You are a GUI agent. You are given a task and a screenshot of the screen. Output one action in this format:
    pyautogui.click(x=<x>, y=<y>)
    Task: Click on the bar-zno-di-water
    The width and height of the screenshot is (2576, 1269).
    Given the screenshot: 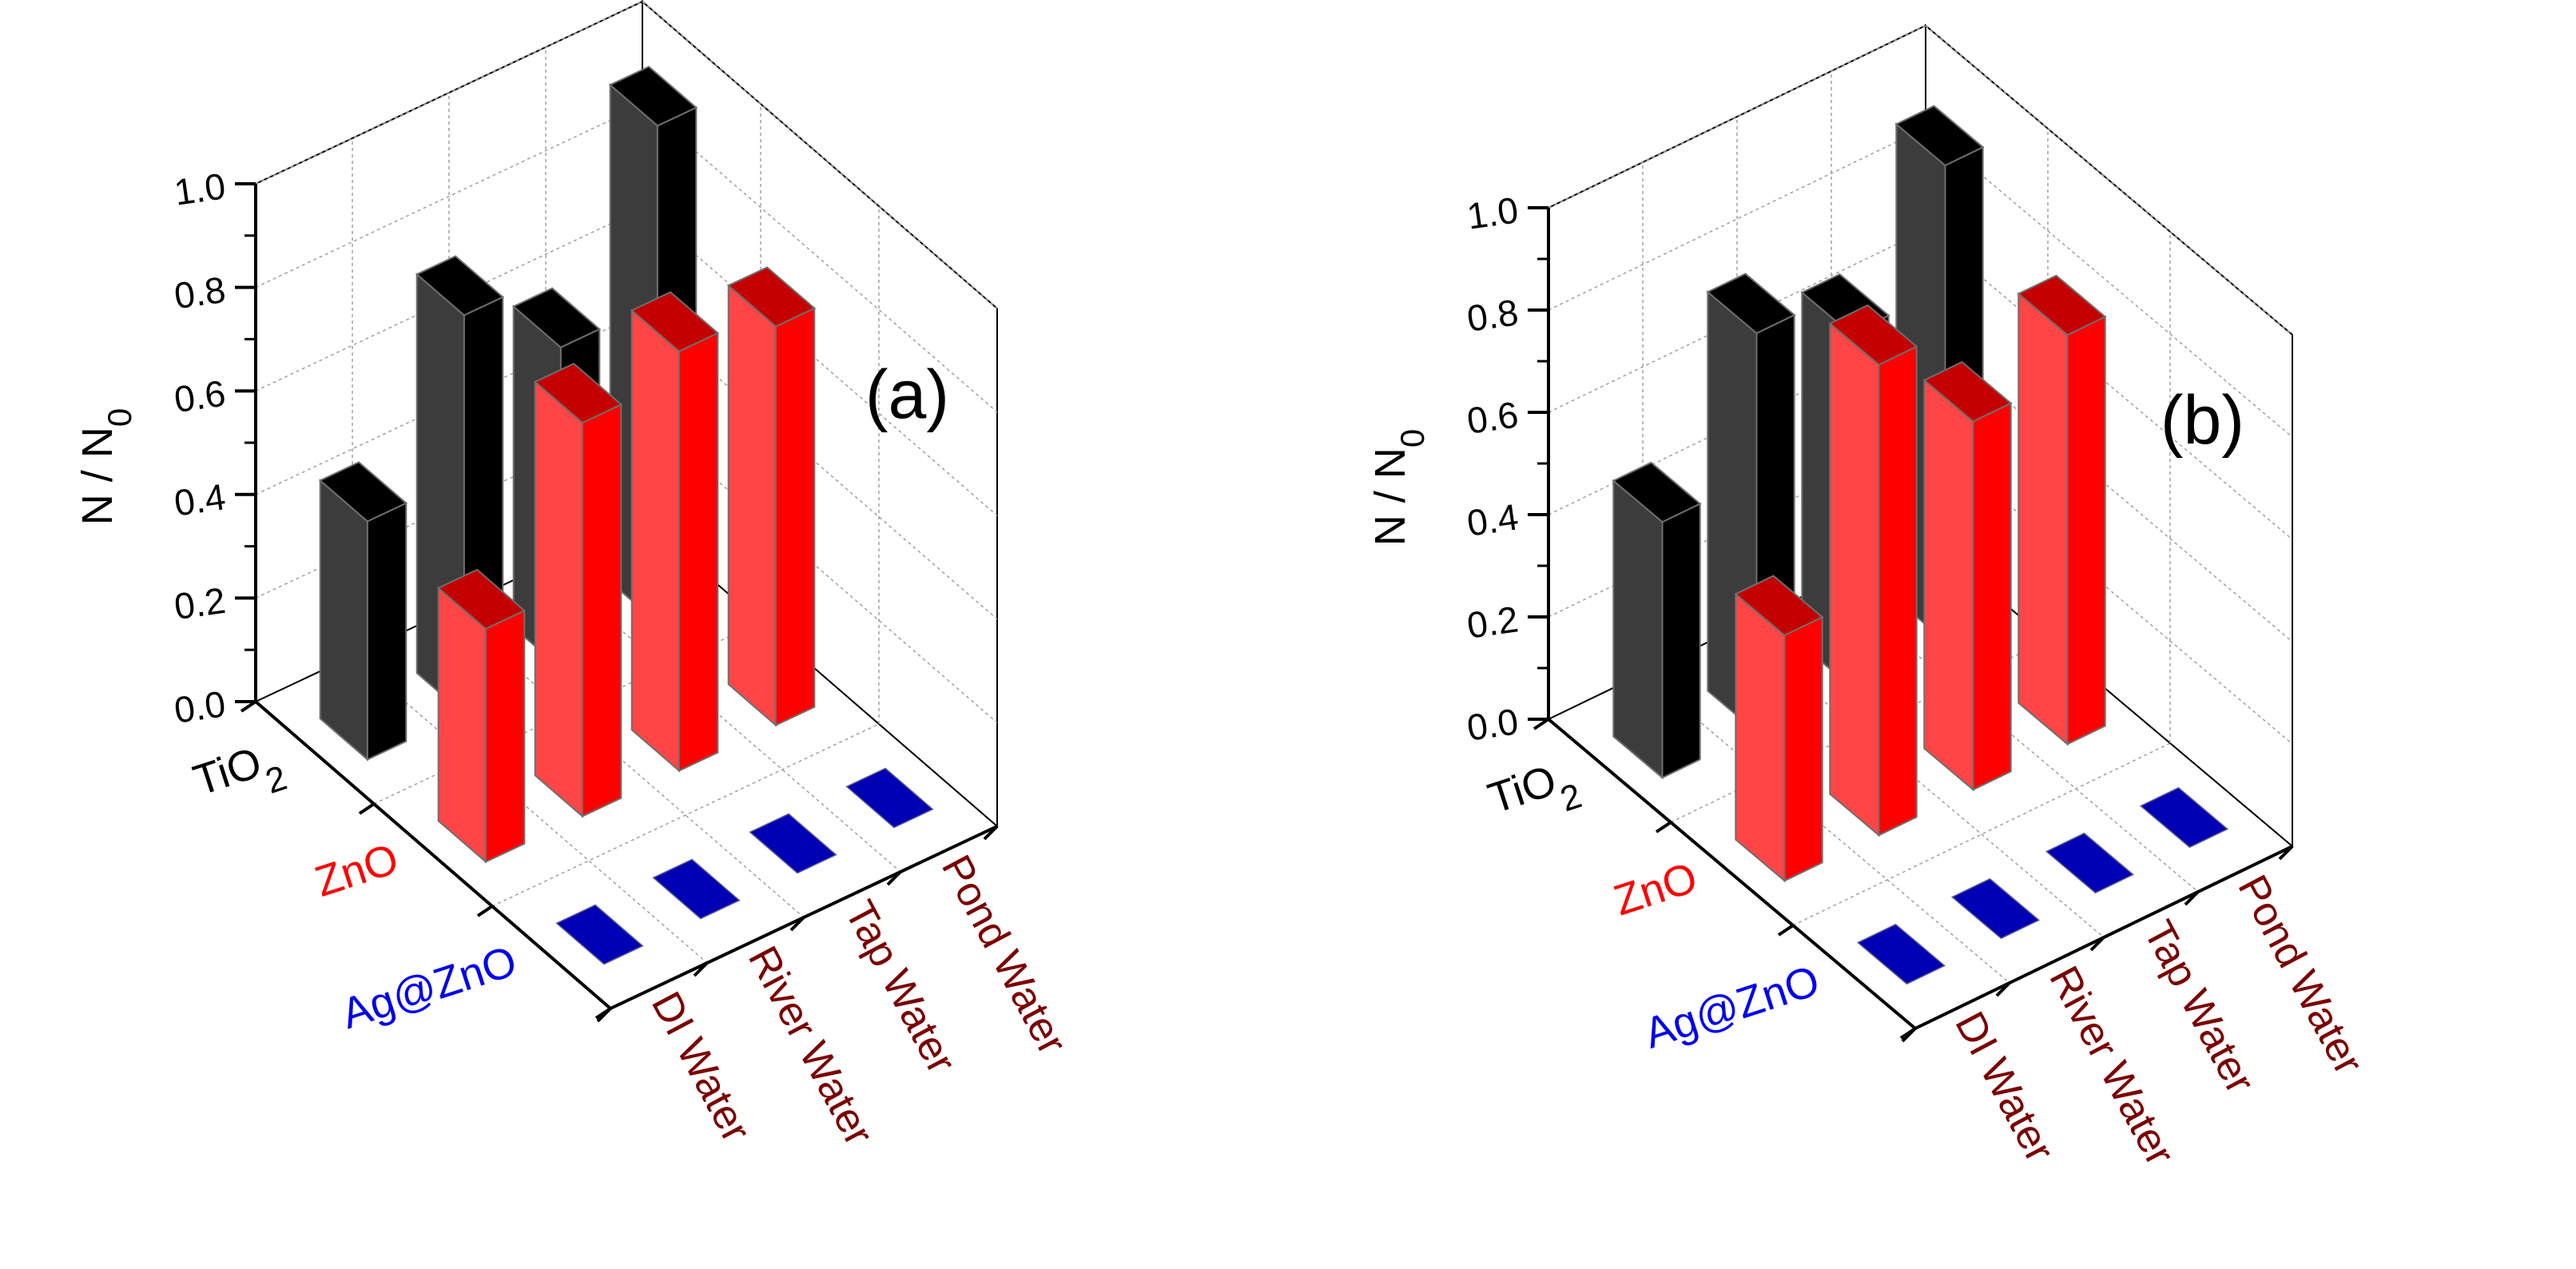 What is the action you would take?
    pyautogui.click(x=1779, y=729)
    